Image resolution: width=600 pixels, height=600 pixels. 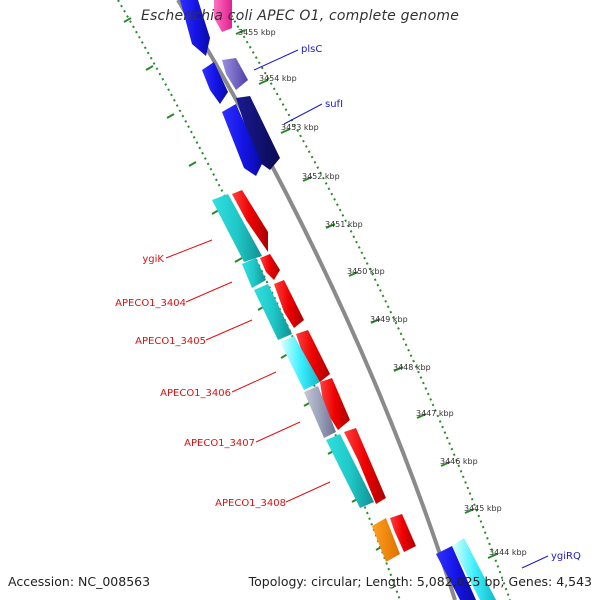 I want to click on gene-feature-navy, so click(x=258, y=133).